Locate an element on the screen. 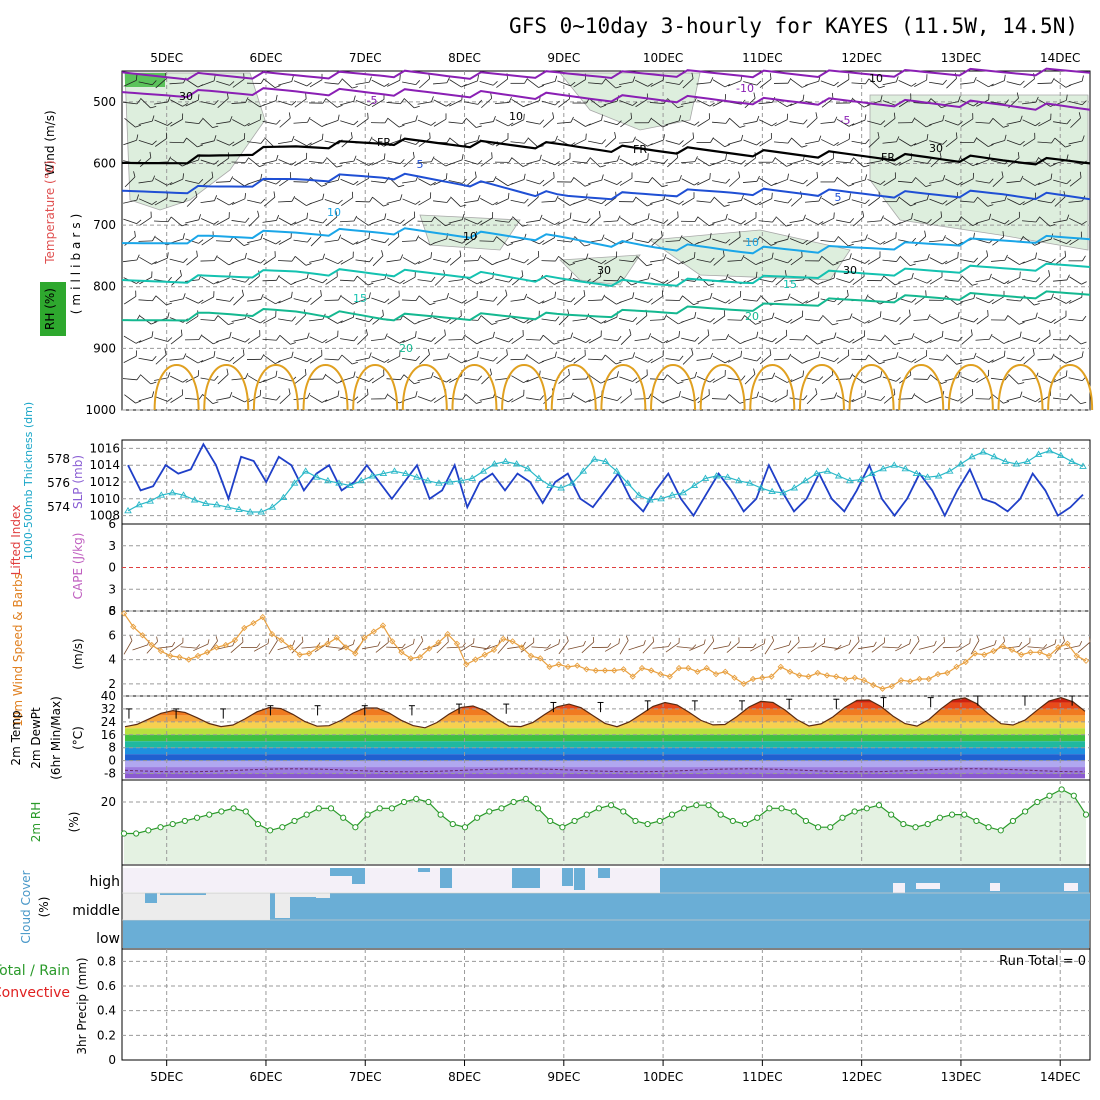  y-tick-wind: 6 is located at coordinates (112, 635).